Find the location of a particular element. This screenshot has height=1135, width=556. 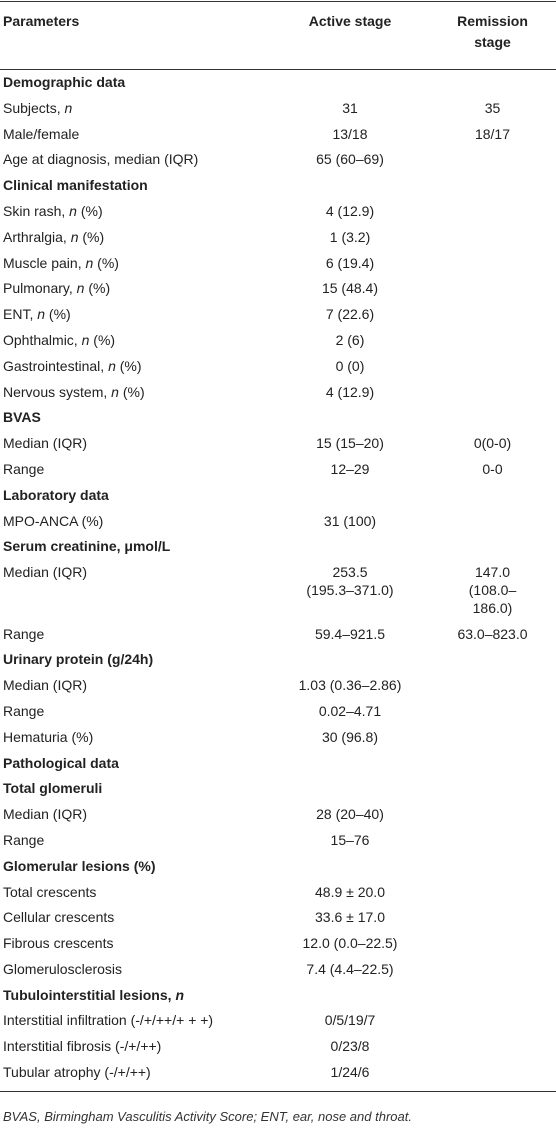

section-title: Pathological data is located at coordinates (61, 762).